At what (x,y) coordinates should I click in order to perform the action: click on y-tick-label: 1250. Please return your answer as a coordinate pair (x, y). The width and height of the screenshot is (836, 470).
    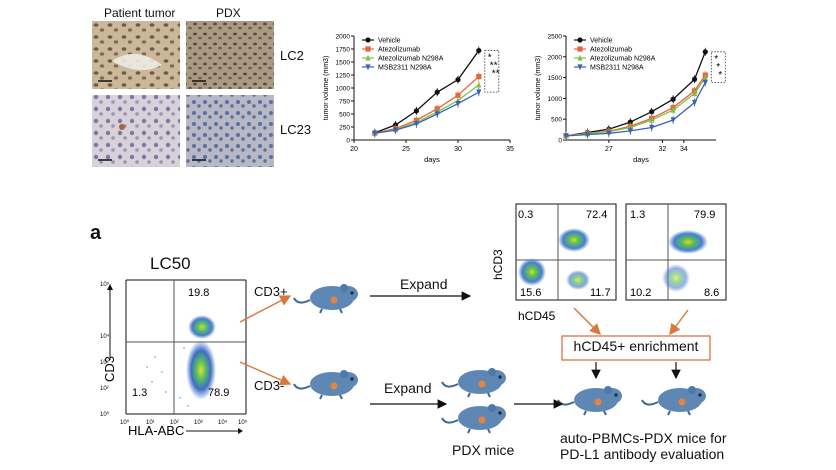
    Looking at the image, I should click on (343, 76).